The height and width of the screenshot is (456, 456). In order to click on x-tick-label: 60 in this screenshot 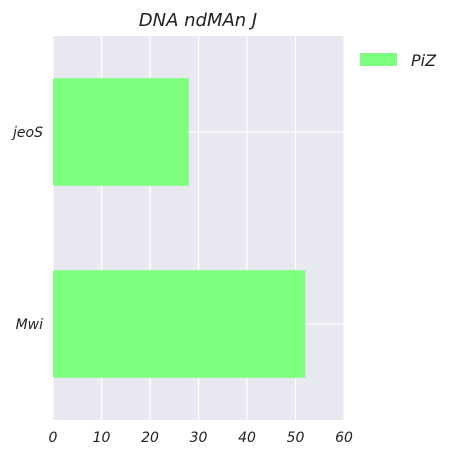, I will do `click(344, 438)`.